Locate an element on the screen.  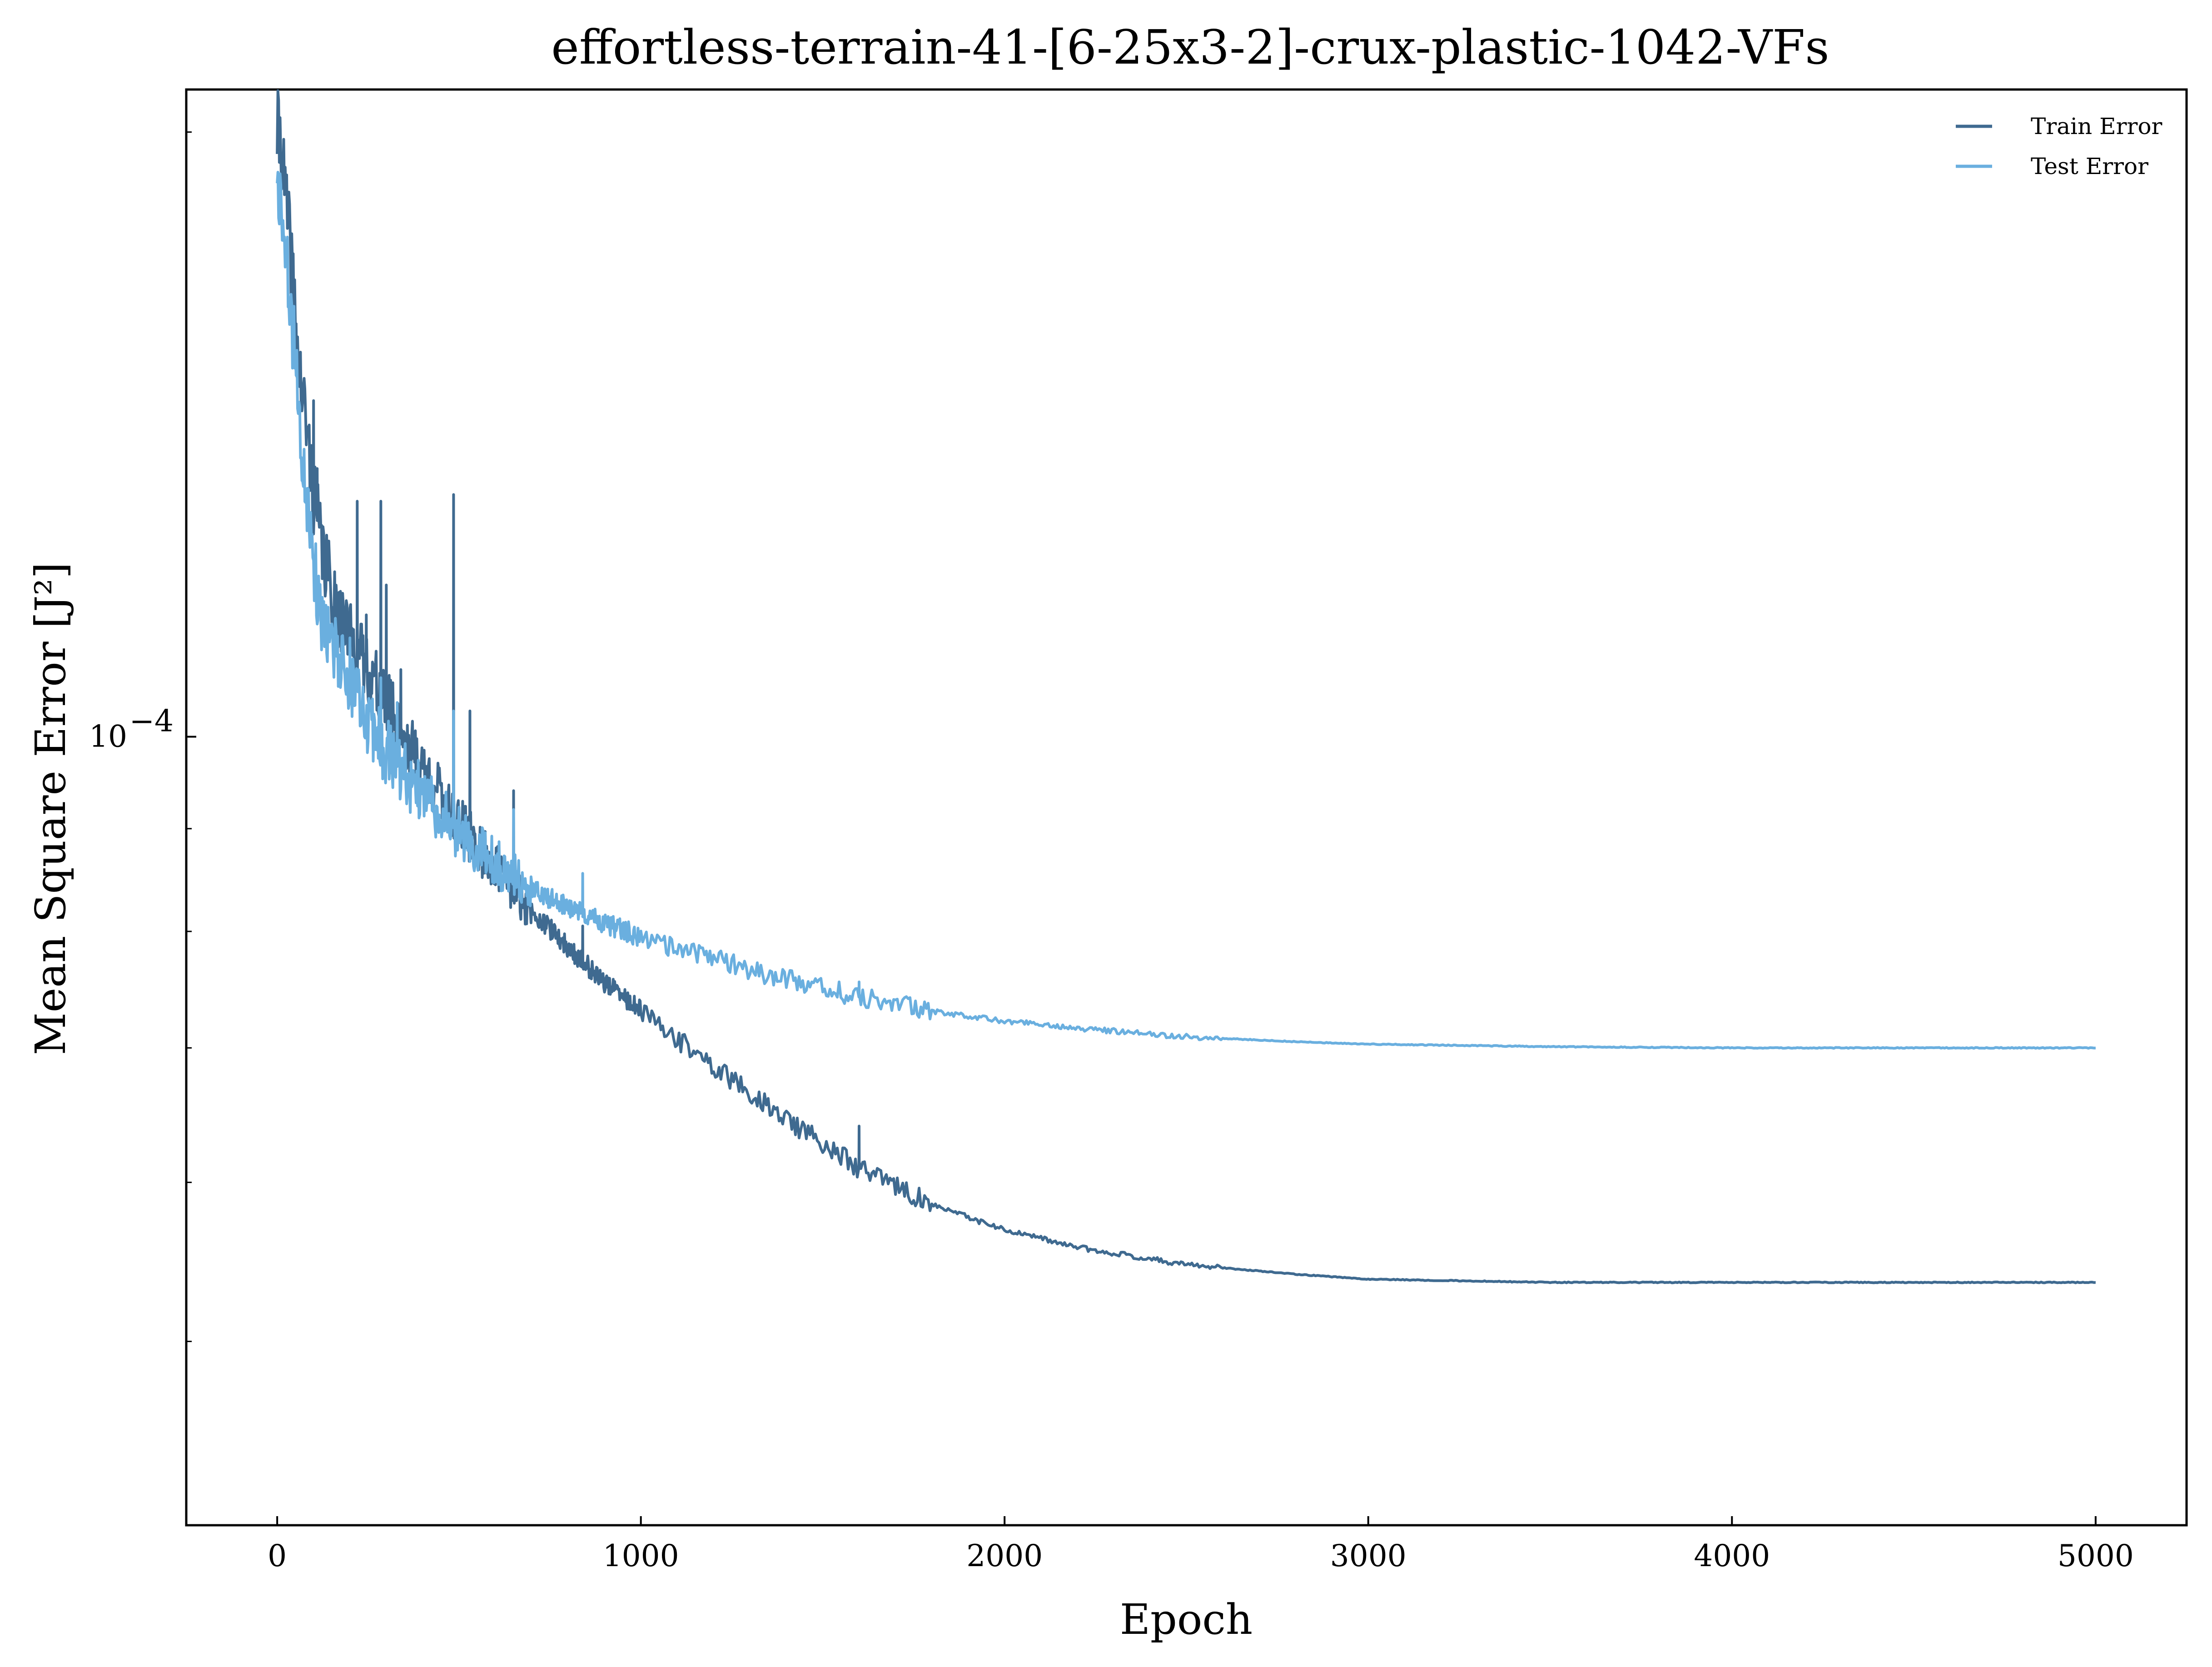
legend-label: Train Error is located at coordinates (2096, 126).